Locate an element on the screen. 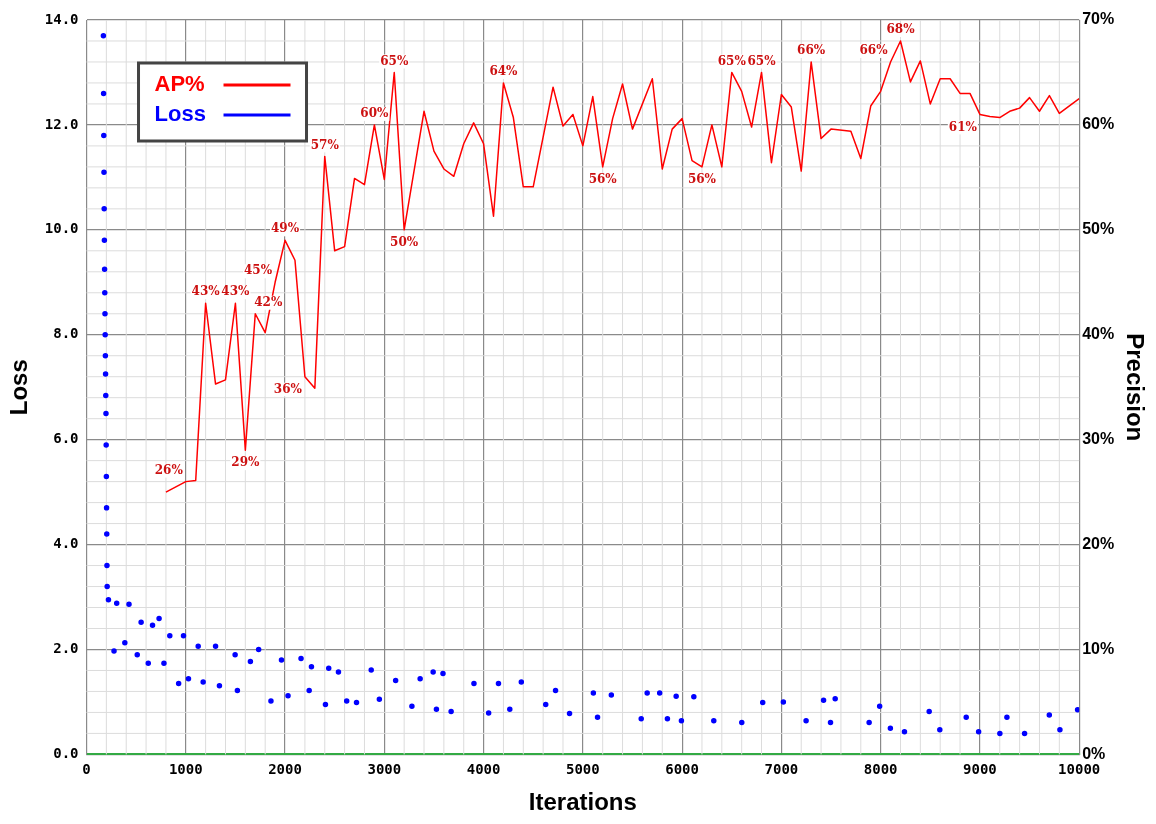 The image size is (1156, 824). data-label: 68% is located at coordinates (901, 29).